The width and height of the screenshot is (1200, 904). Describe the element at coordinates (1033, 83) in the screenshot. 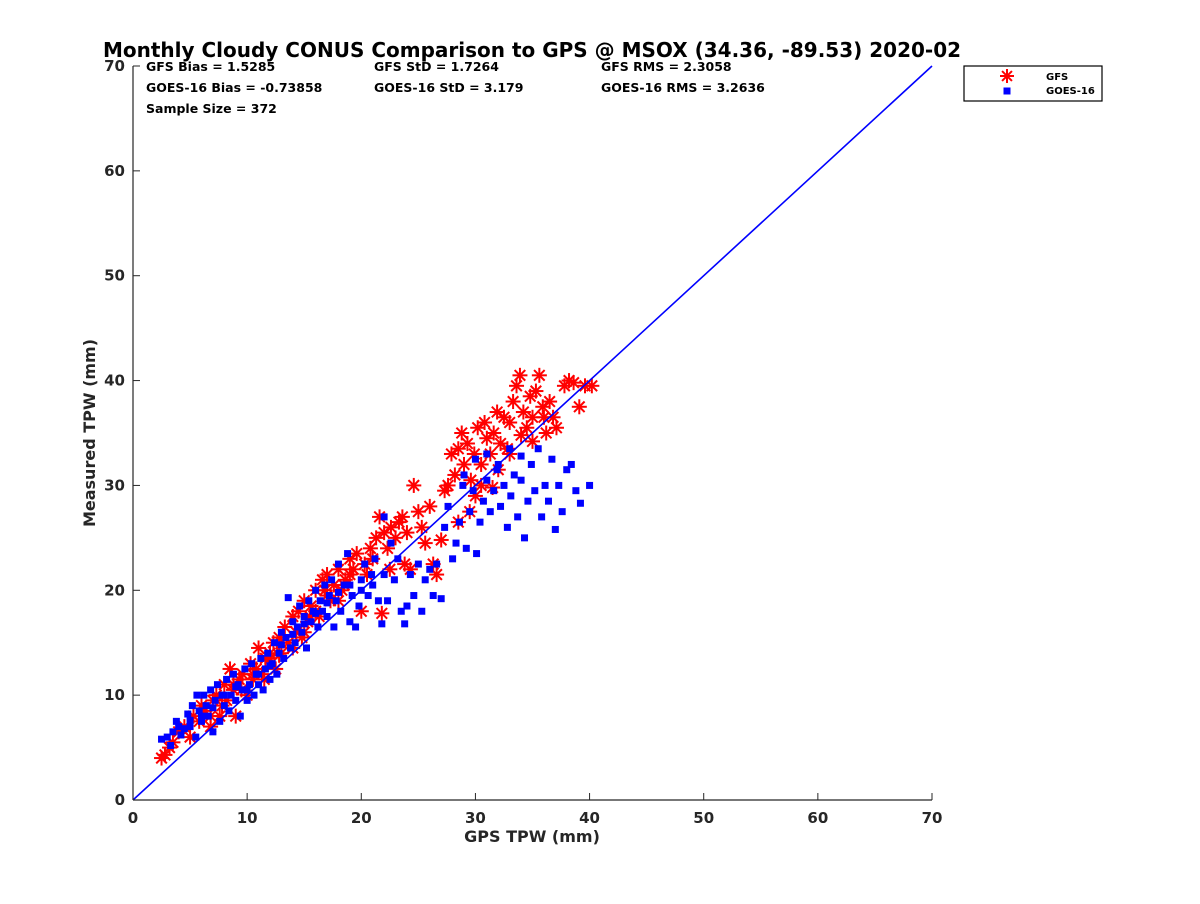

I see `legend-box` at that location.